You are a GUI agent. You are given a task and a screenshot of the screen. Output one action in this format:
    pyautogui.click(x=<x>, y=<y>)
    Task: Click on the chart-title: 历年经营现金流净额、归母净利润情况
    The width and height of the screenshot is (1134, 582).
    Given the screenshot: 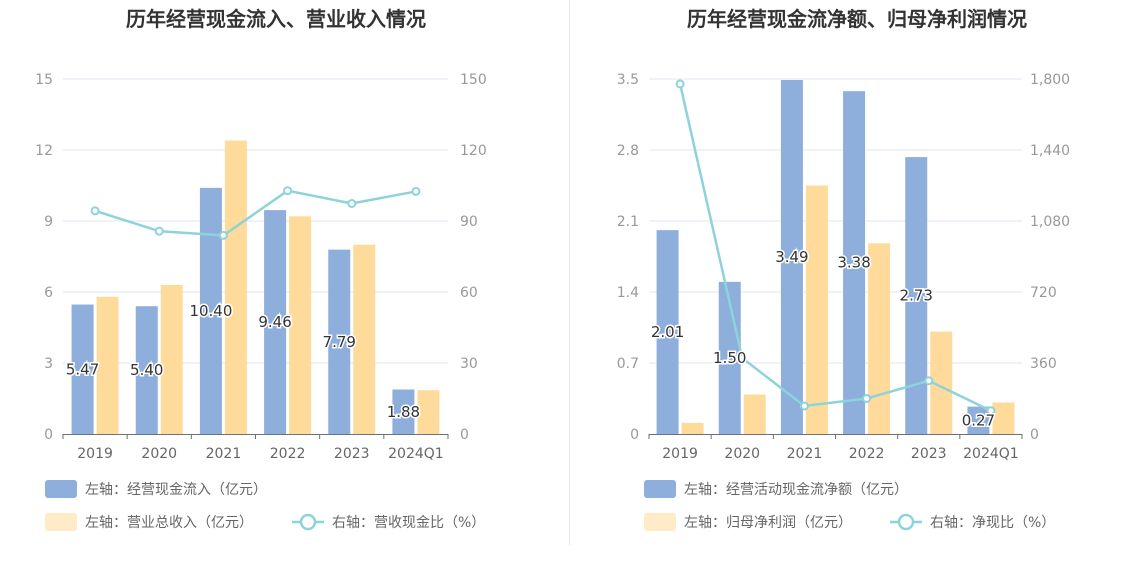 What is the action you would take?
    pyautogui.click(x=857, y=19)
    